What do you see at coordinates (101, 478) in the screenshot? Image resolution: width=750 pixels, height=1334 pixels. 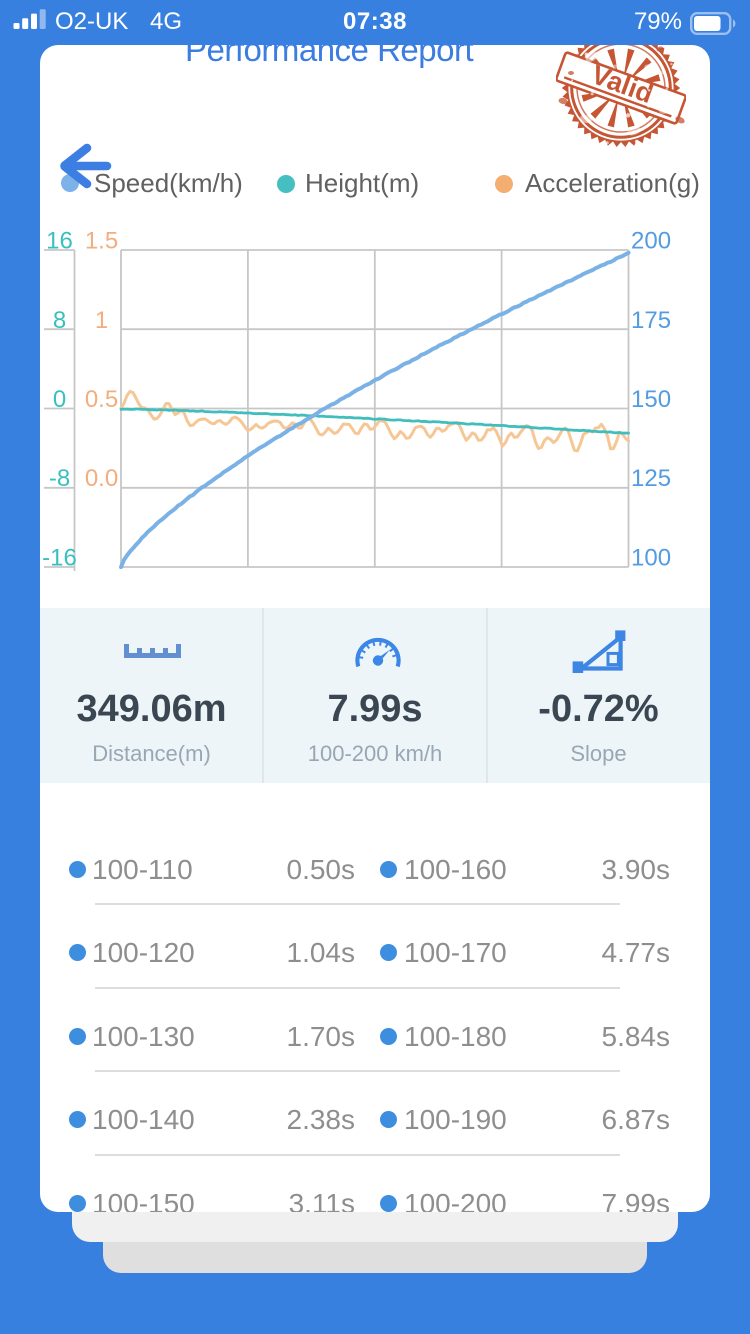 I see `svg-text: 0.0` at bounding box center [101, 478].